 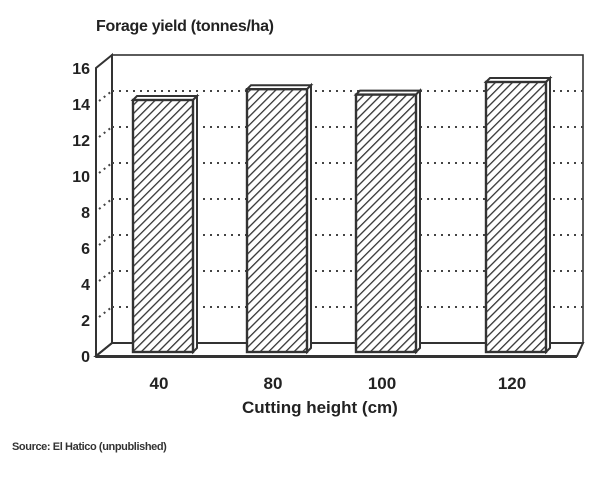 What do you see at coordinates (81, 177) in the screenshot?
I see `y-tick-label: 10` at bounding box center [81, 177].